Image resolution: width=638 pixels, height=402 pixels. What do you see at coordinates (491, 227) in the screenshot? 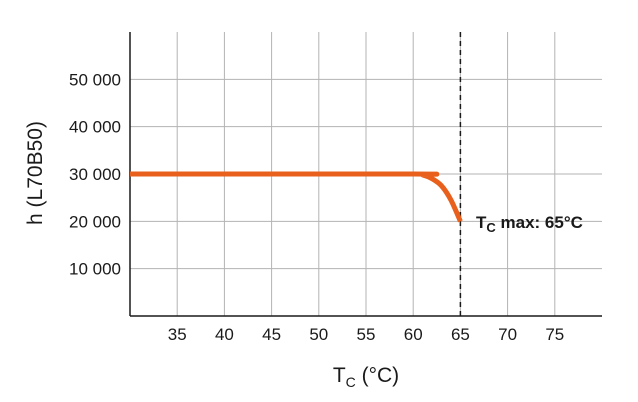
I see `annotation-subscript: C` at bounding box center [491, 227].